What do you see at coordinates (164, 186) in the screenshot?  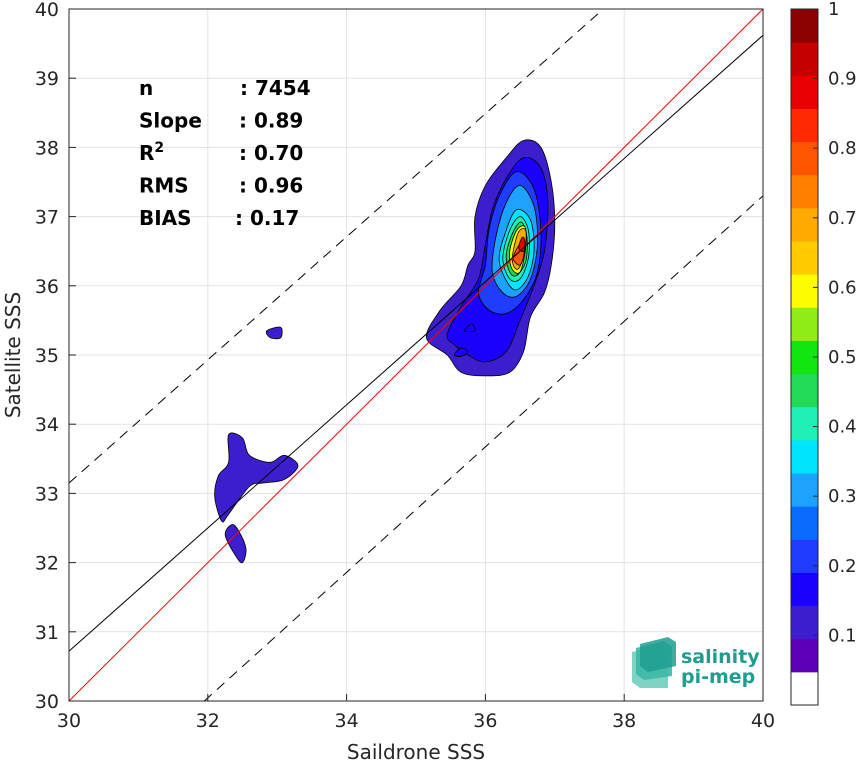 I see `stat-label: RMS` at bounding box center [164, 186].